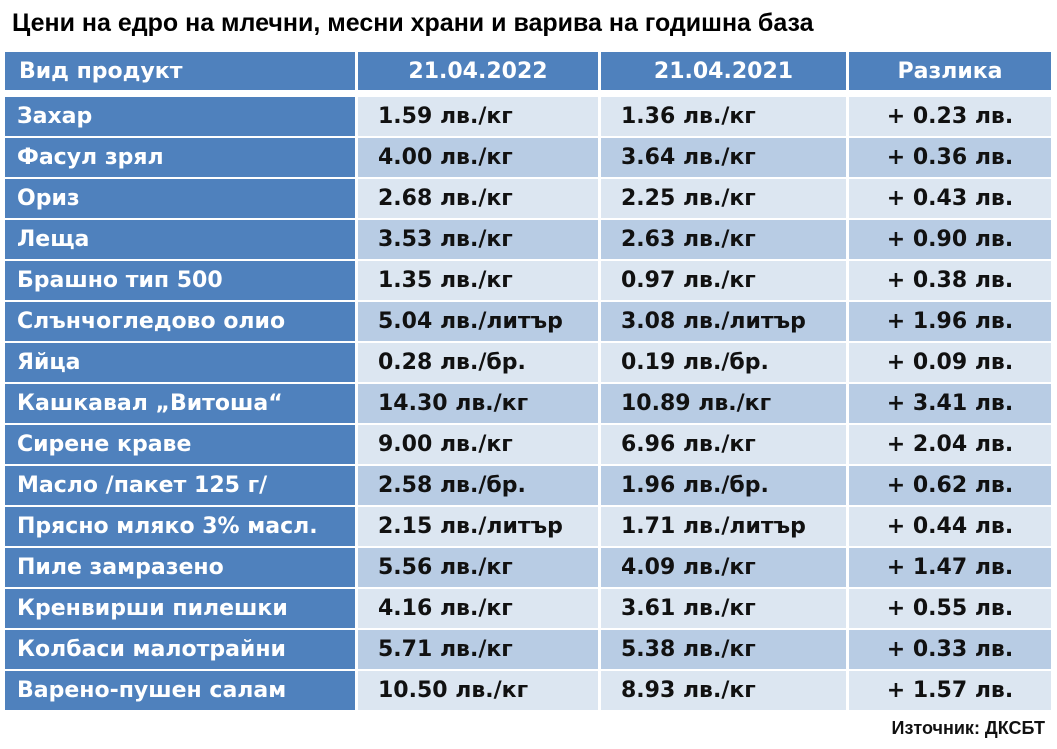  What do you see at coordinates (723, 116) in the screenshot?
I see `price-2021-cell: 1.36 лв./кг` at bounding box center [723, 116].